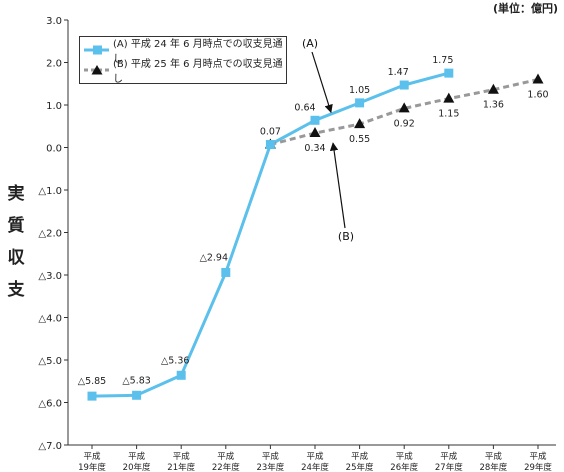 The image size is (564, 472). I want to click on y-tick-label: △4.0, so click(50, 319).